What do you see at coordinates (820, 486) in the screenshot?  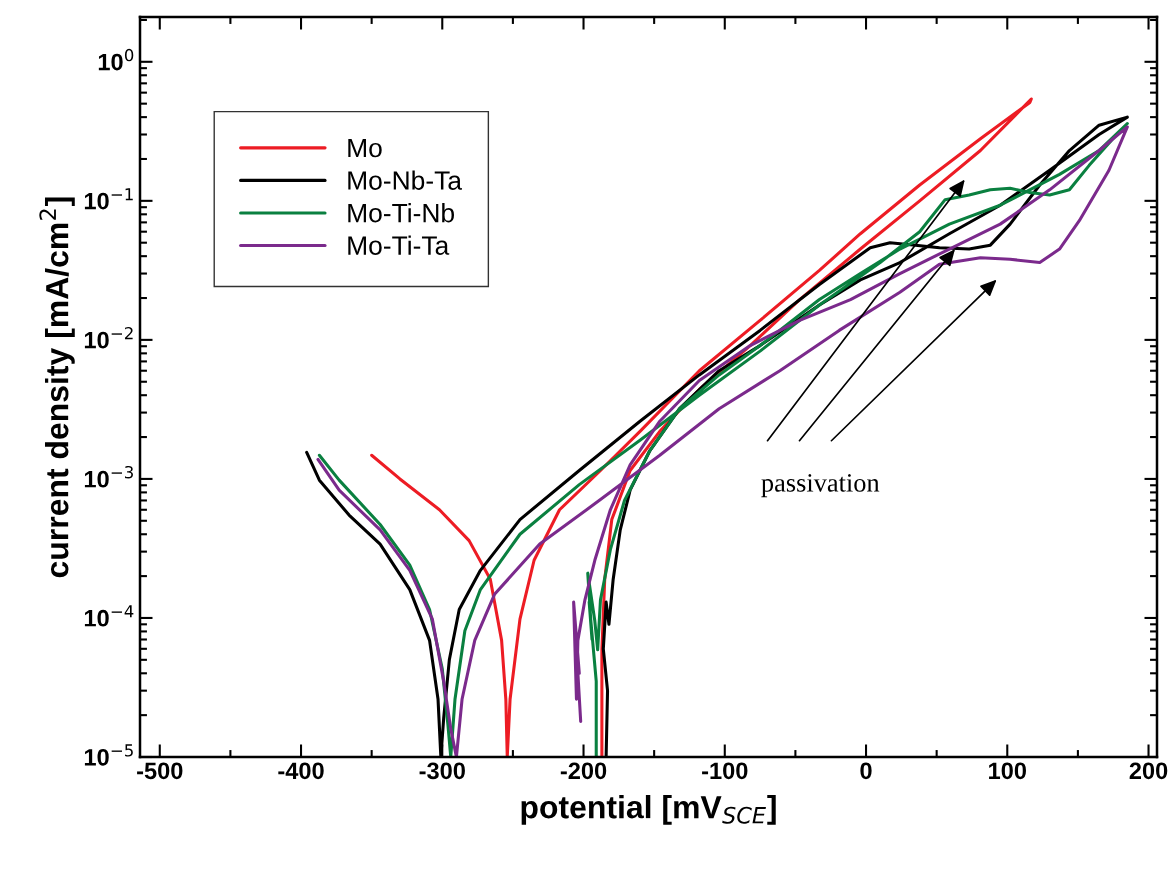 I see `annotation: passivation` at bounding box center [820, 486].